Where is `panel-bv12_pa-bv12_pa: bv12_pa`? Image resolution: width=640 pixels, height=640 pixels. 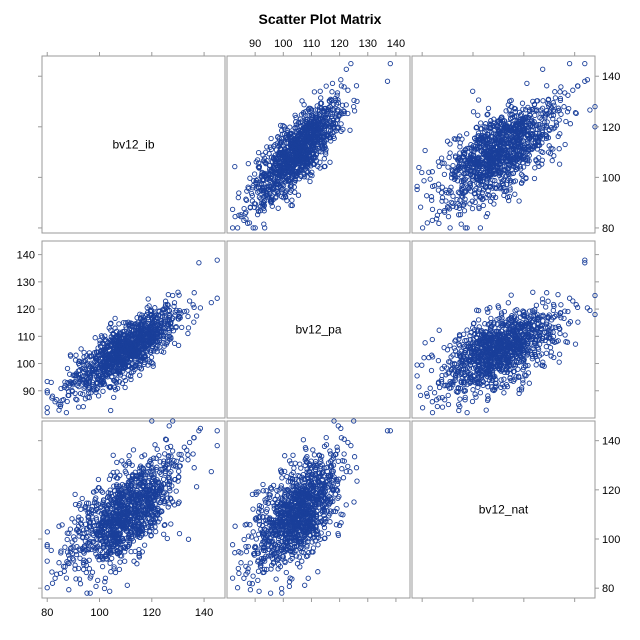 panel-bv12_pa-bv12_pa: bv12_pa is located at coordinates (318, 329).